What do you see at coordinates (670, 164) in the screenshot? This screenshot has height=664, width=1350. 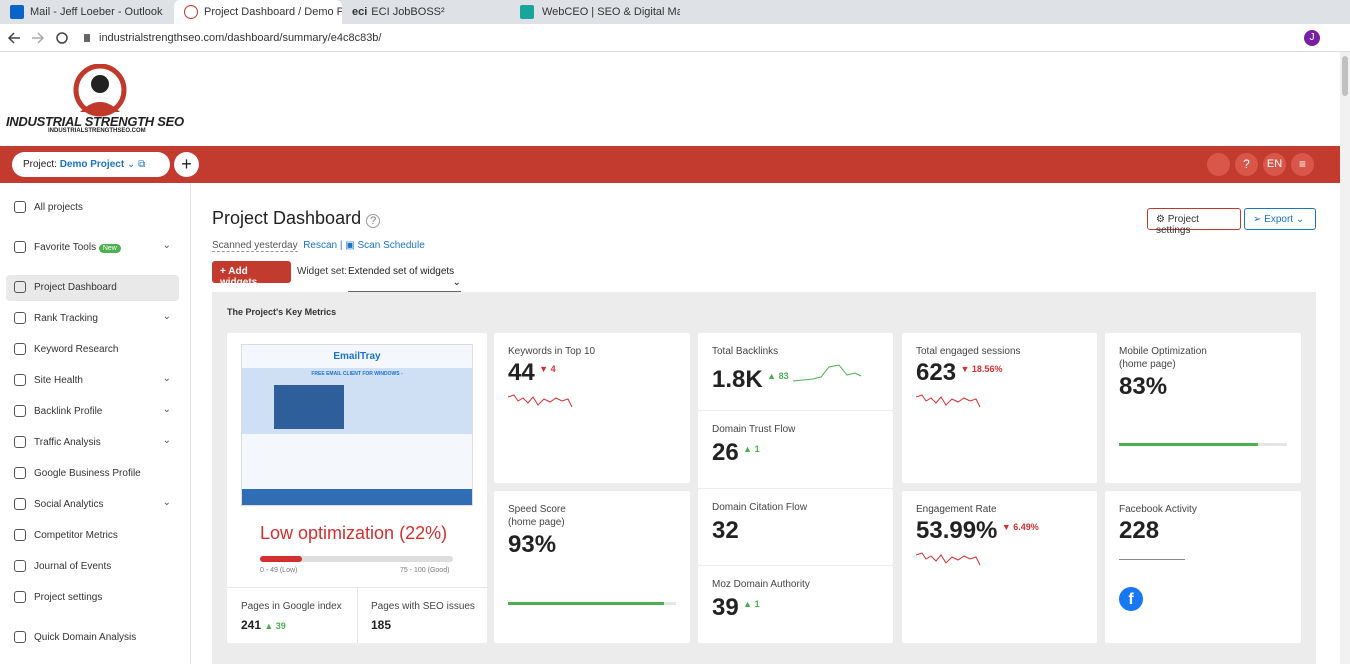 I see `top-bar` at bounding box center [670, 164].